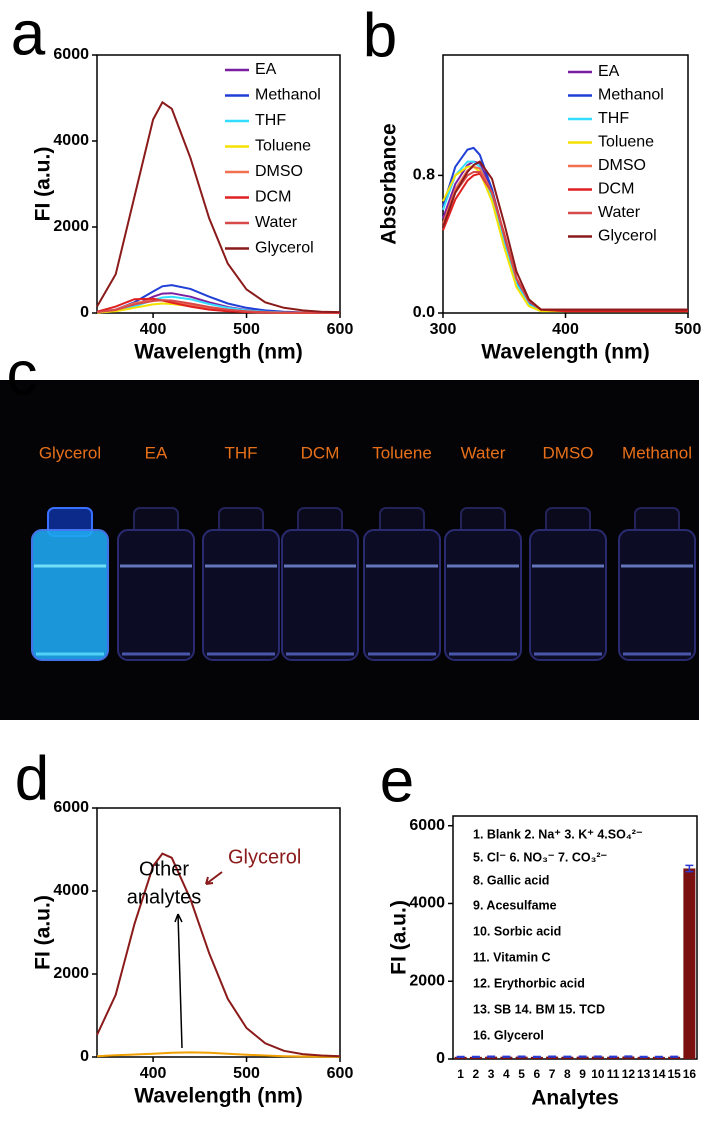  I want to click on legend-note: 9. Acesulfame, so click(515, 905).